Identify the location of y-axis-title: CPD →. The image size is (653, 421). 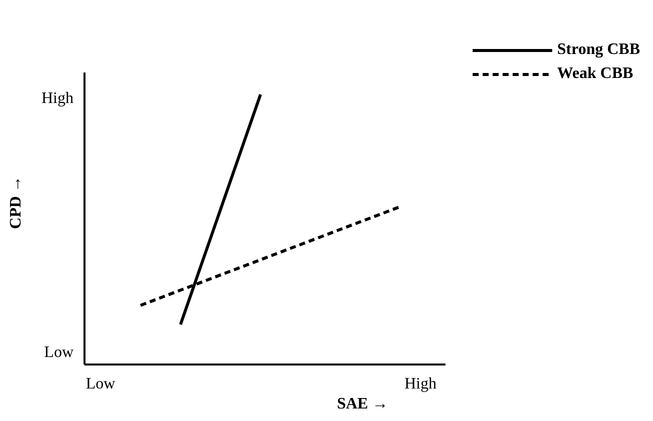
(16, 202).